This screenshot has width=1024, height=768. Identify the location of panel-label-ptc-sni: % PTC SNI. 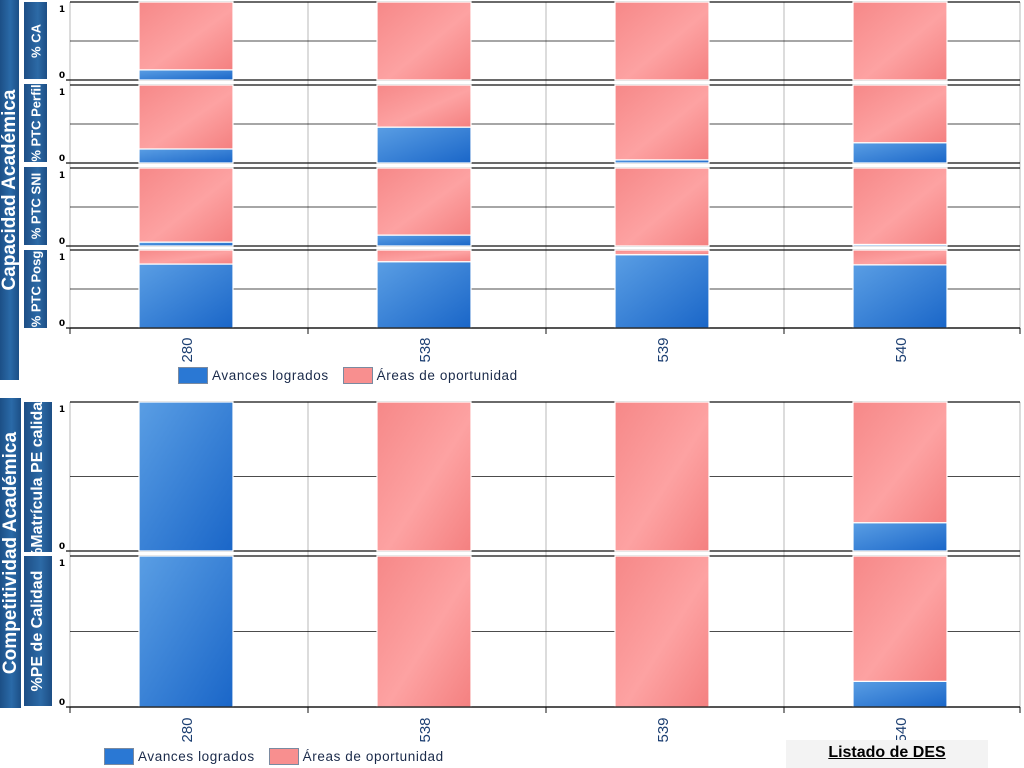
(35, 206).